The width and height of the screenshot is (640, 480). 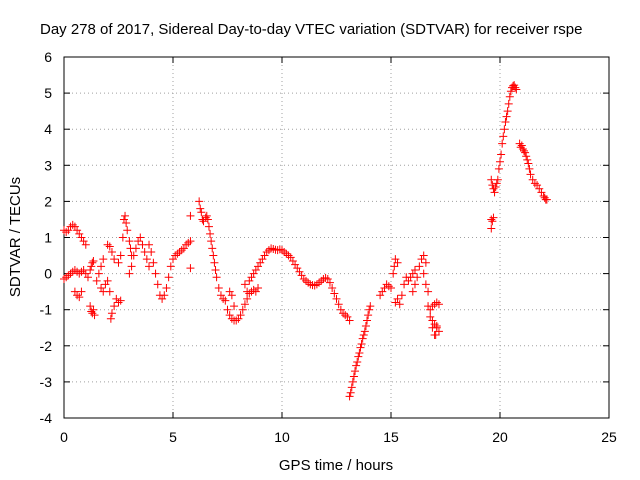 I want to click on x-tick-label: 0, so click(x=64, y=437).